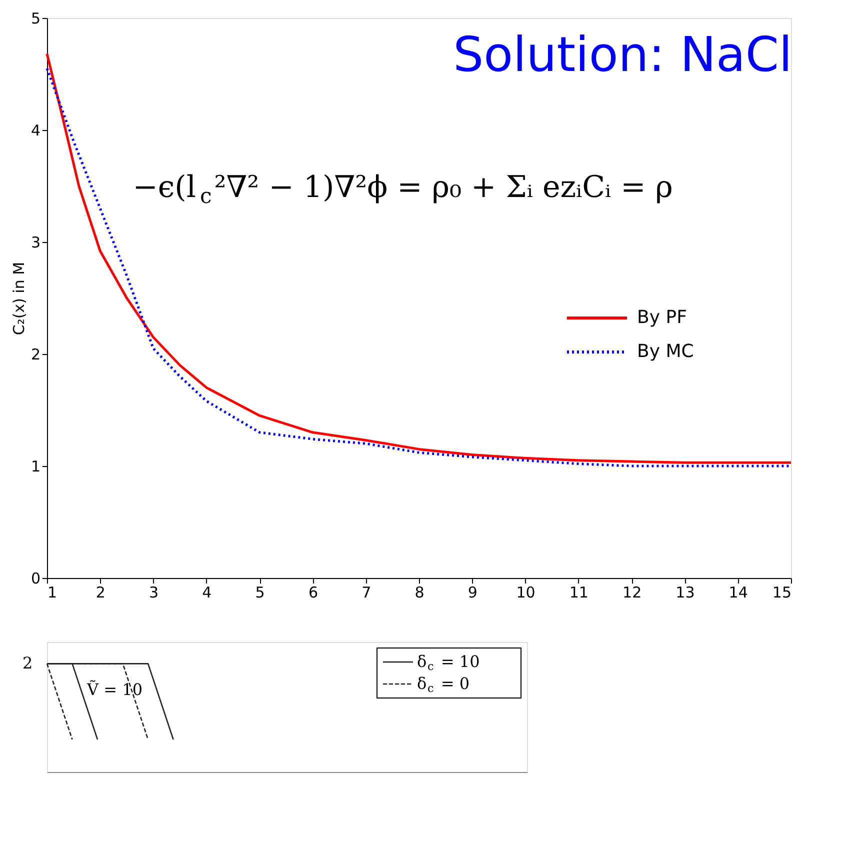 The image size is (844, 847). What do you see at coordinates (260, 593) in the screenshot?
I see `x-tick-label: 5` at bounding box center [260, 593].